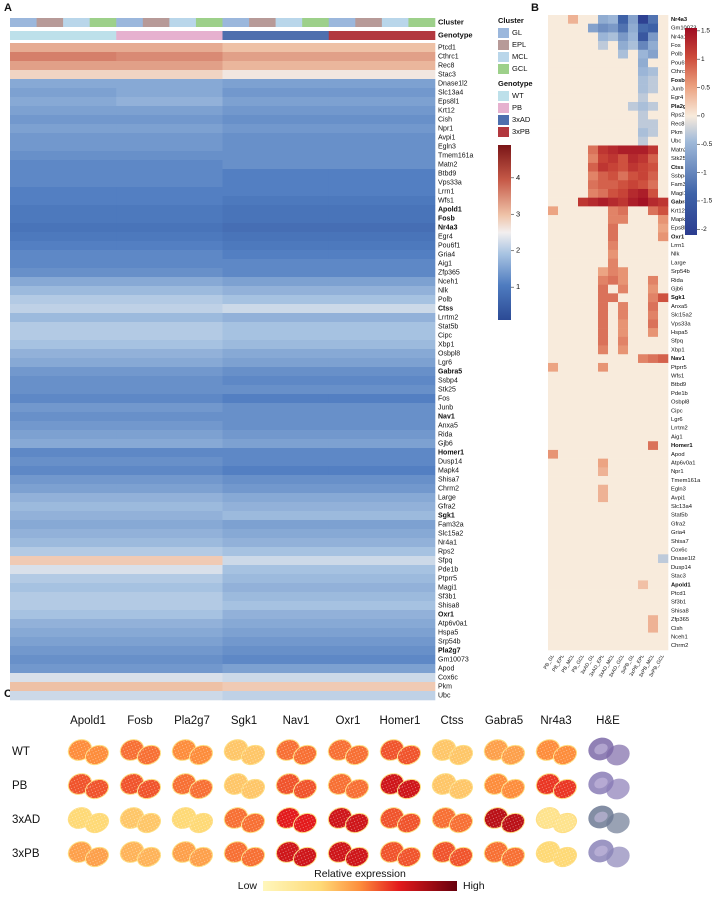 Image resolution: width=717 pixels, height=922 pixels. What do you see at coordinates (456, 155) in the screenshot?
I see `gene-label: Tmem161a` at bounding box center [456, 155].